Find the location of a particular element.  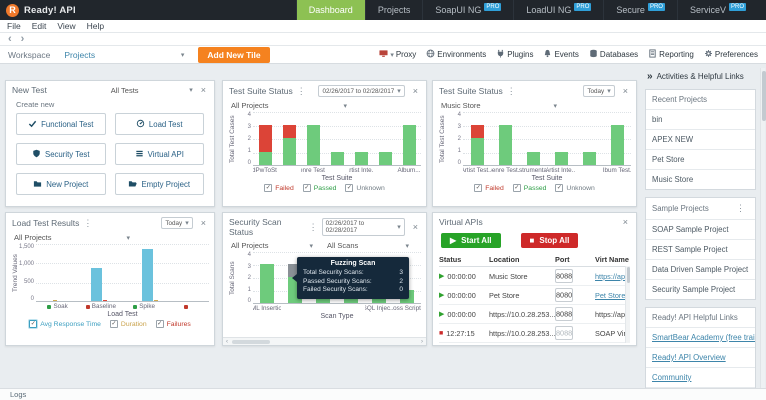

gridline is located at coordinates (337, 126).